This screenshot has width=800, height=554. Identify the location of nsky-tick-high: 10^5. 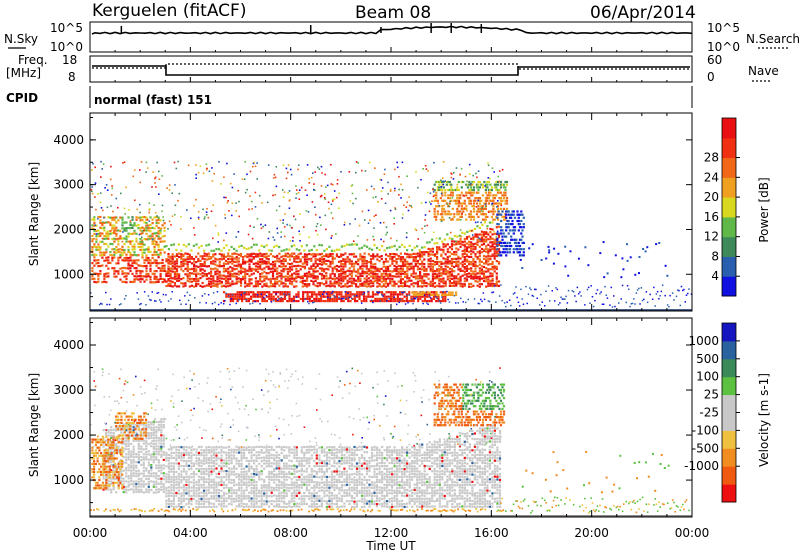
(66, 28).